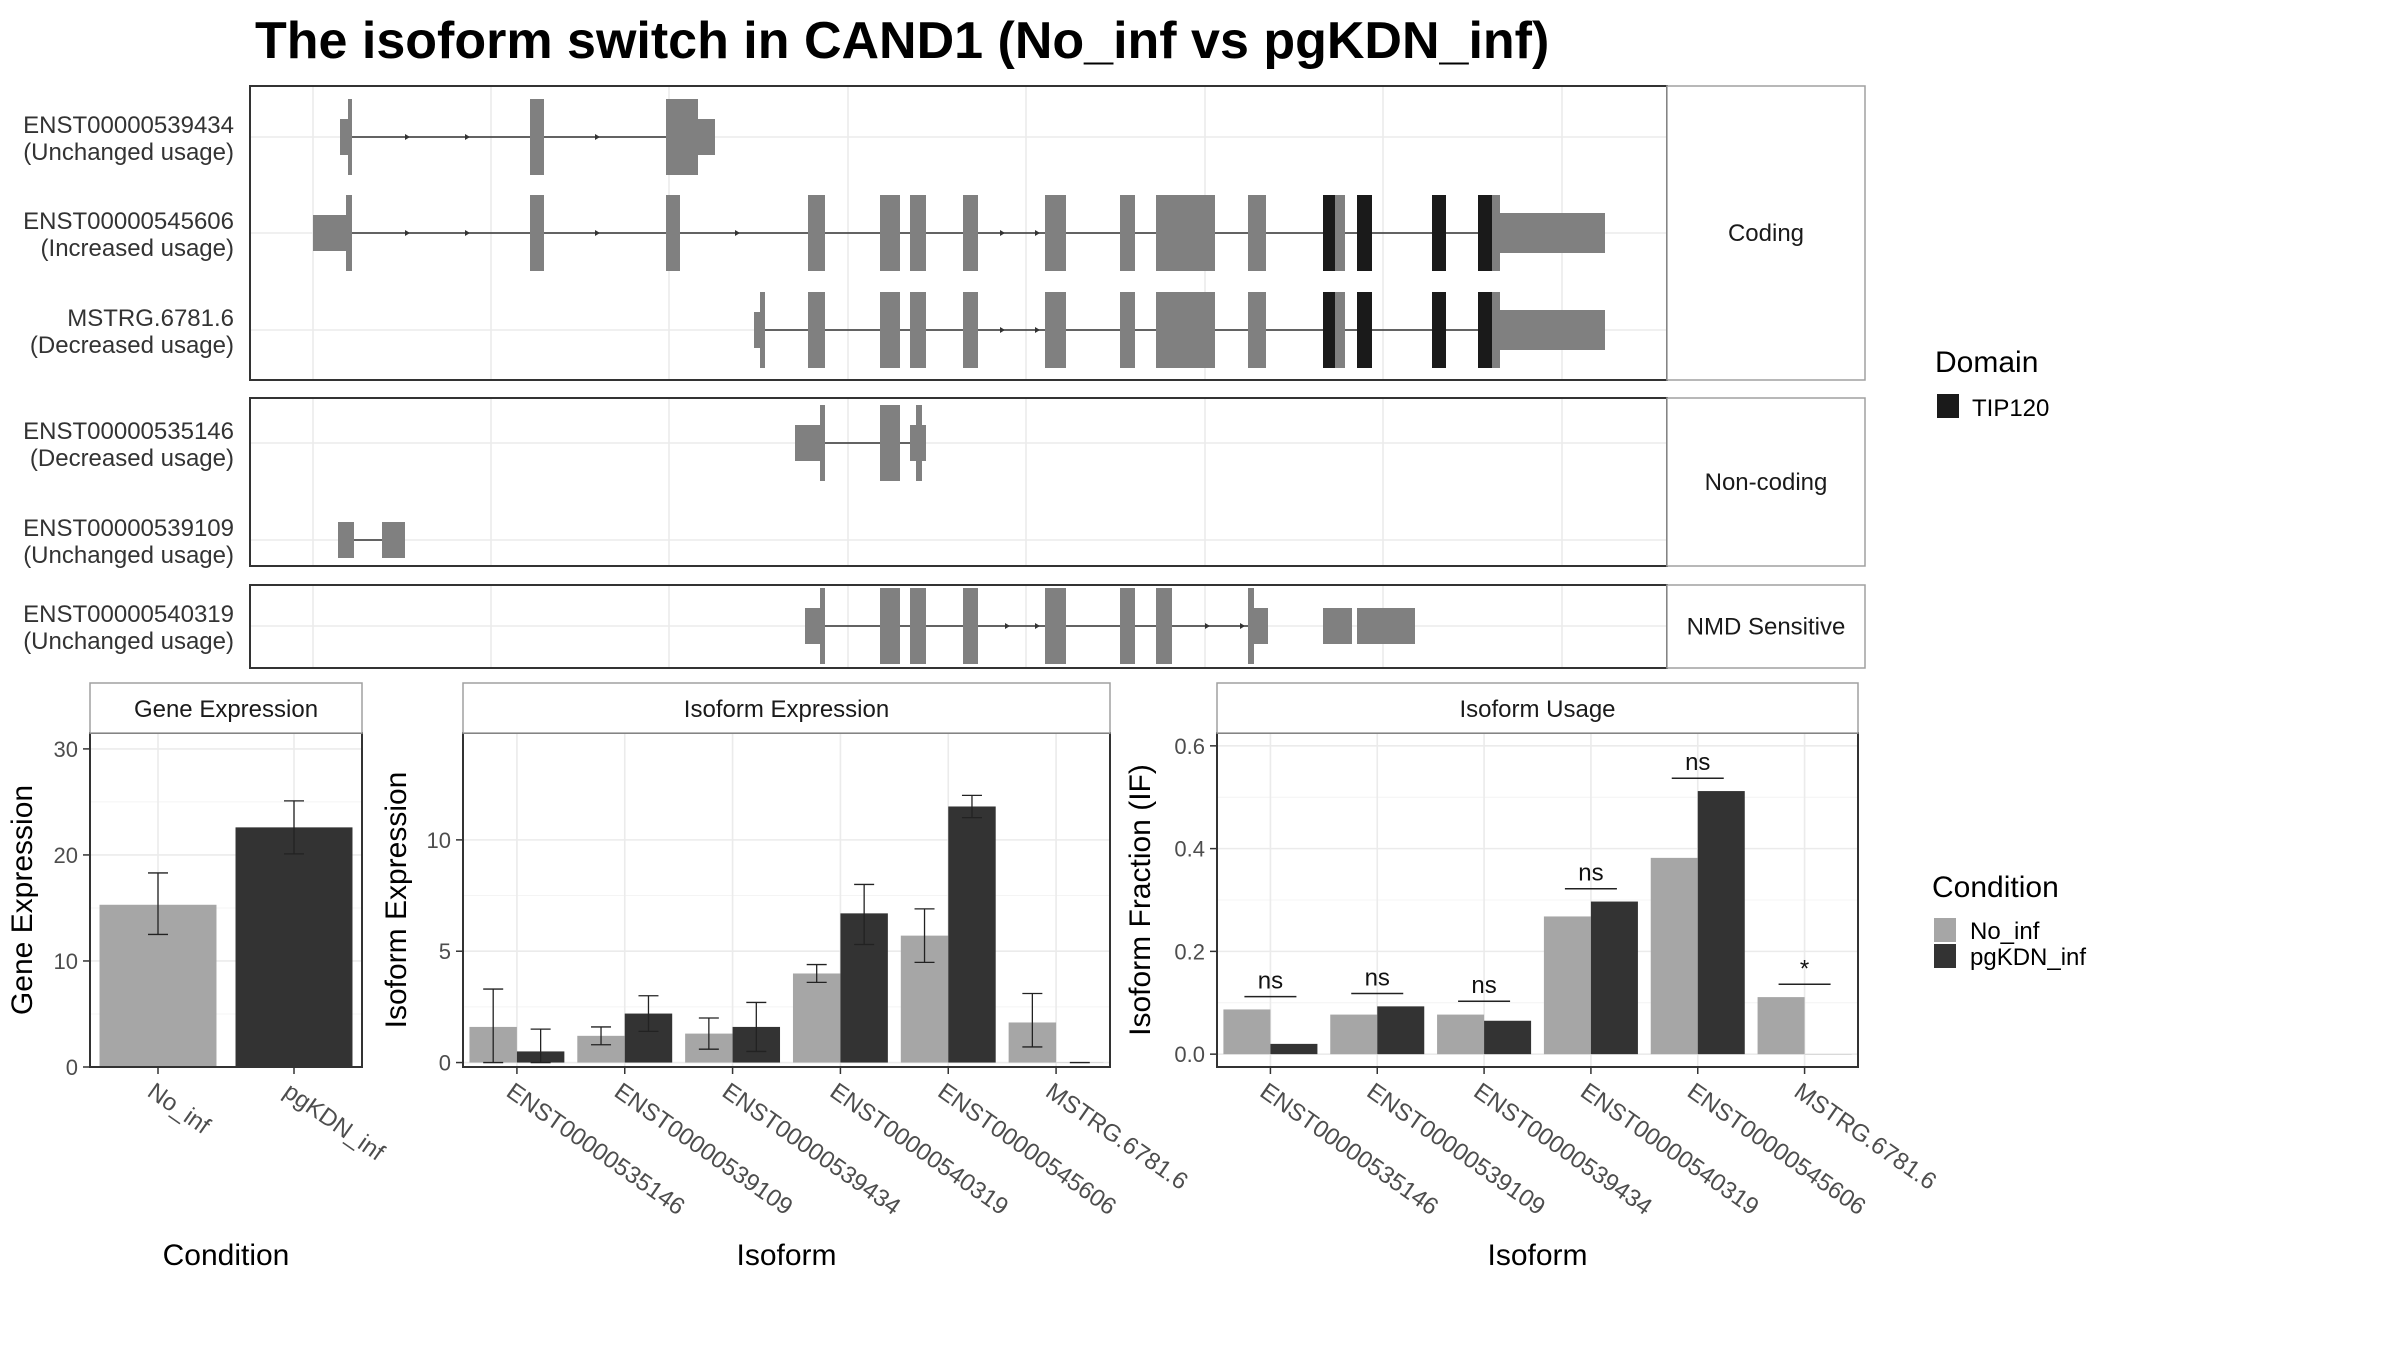 The image size is (2400, 1350). What do you see at coordinates (1766, 626) in the screenshot?
I see `facet-strip` at bounding box center [1766, 626].